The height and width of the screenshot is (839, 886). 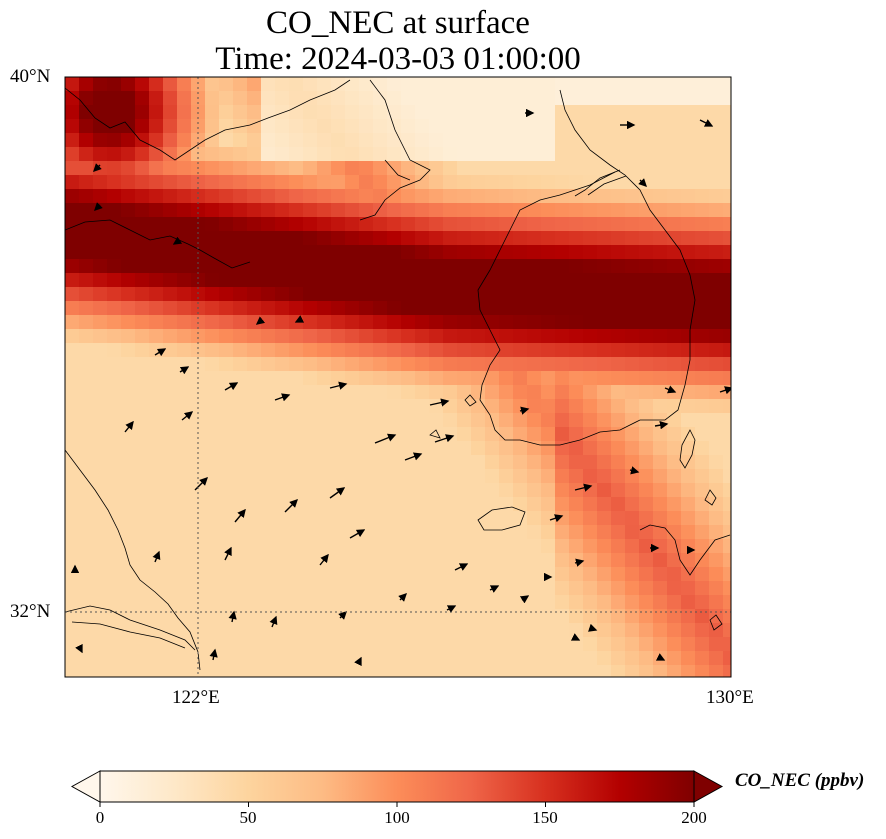 What do you see at coordinates (100, 817) in the screenshot?
I see `colorbar-tick-0: 0` at bounding box center [100, 817].